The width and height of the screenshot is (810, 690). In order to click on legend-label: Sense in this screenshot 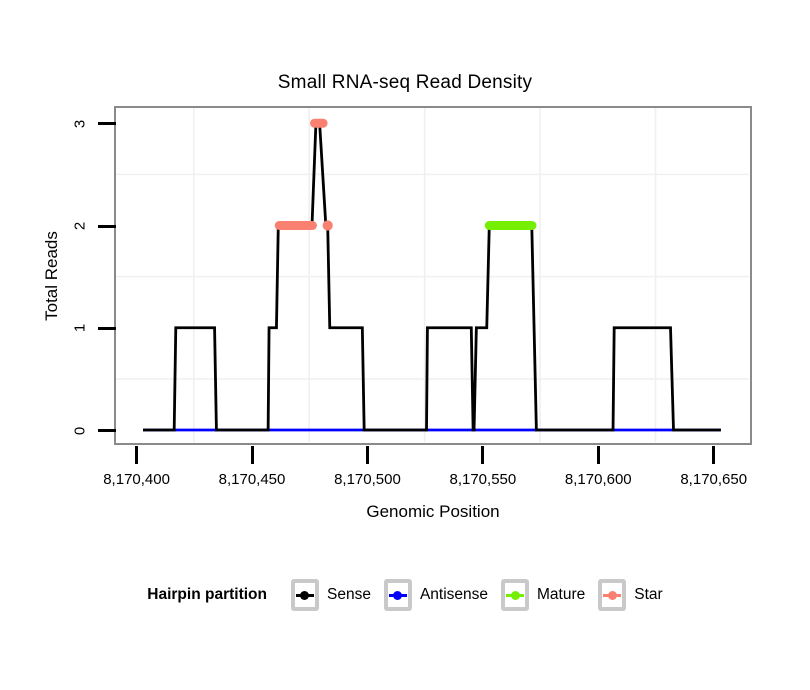, I will do `click(348, 594)`.